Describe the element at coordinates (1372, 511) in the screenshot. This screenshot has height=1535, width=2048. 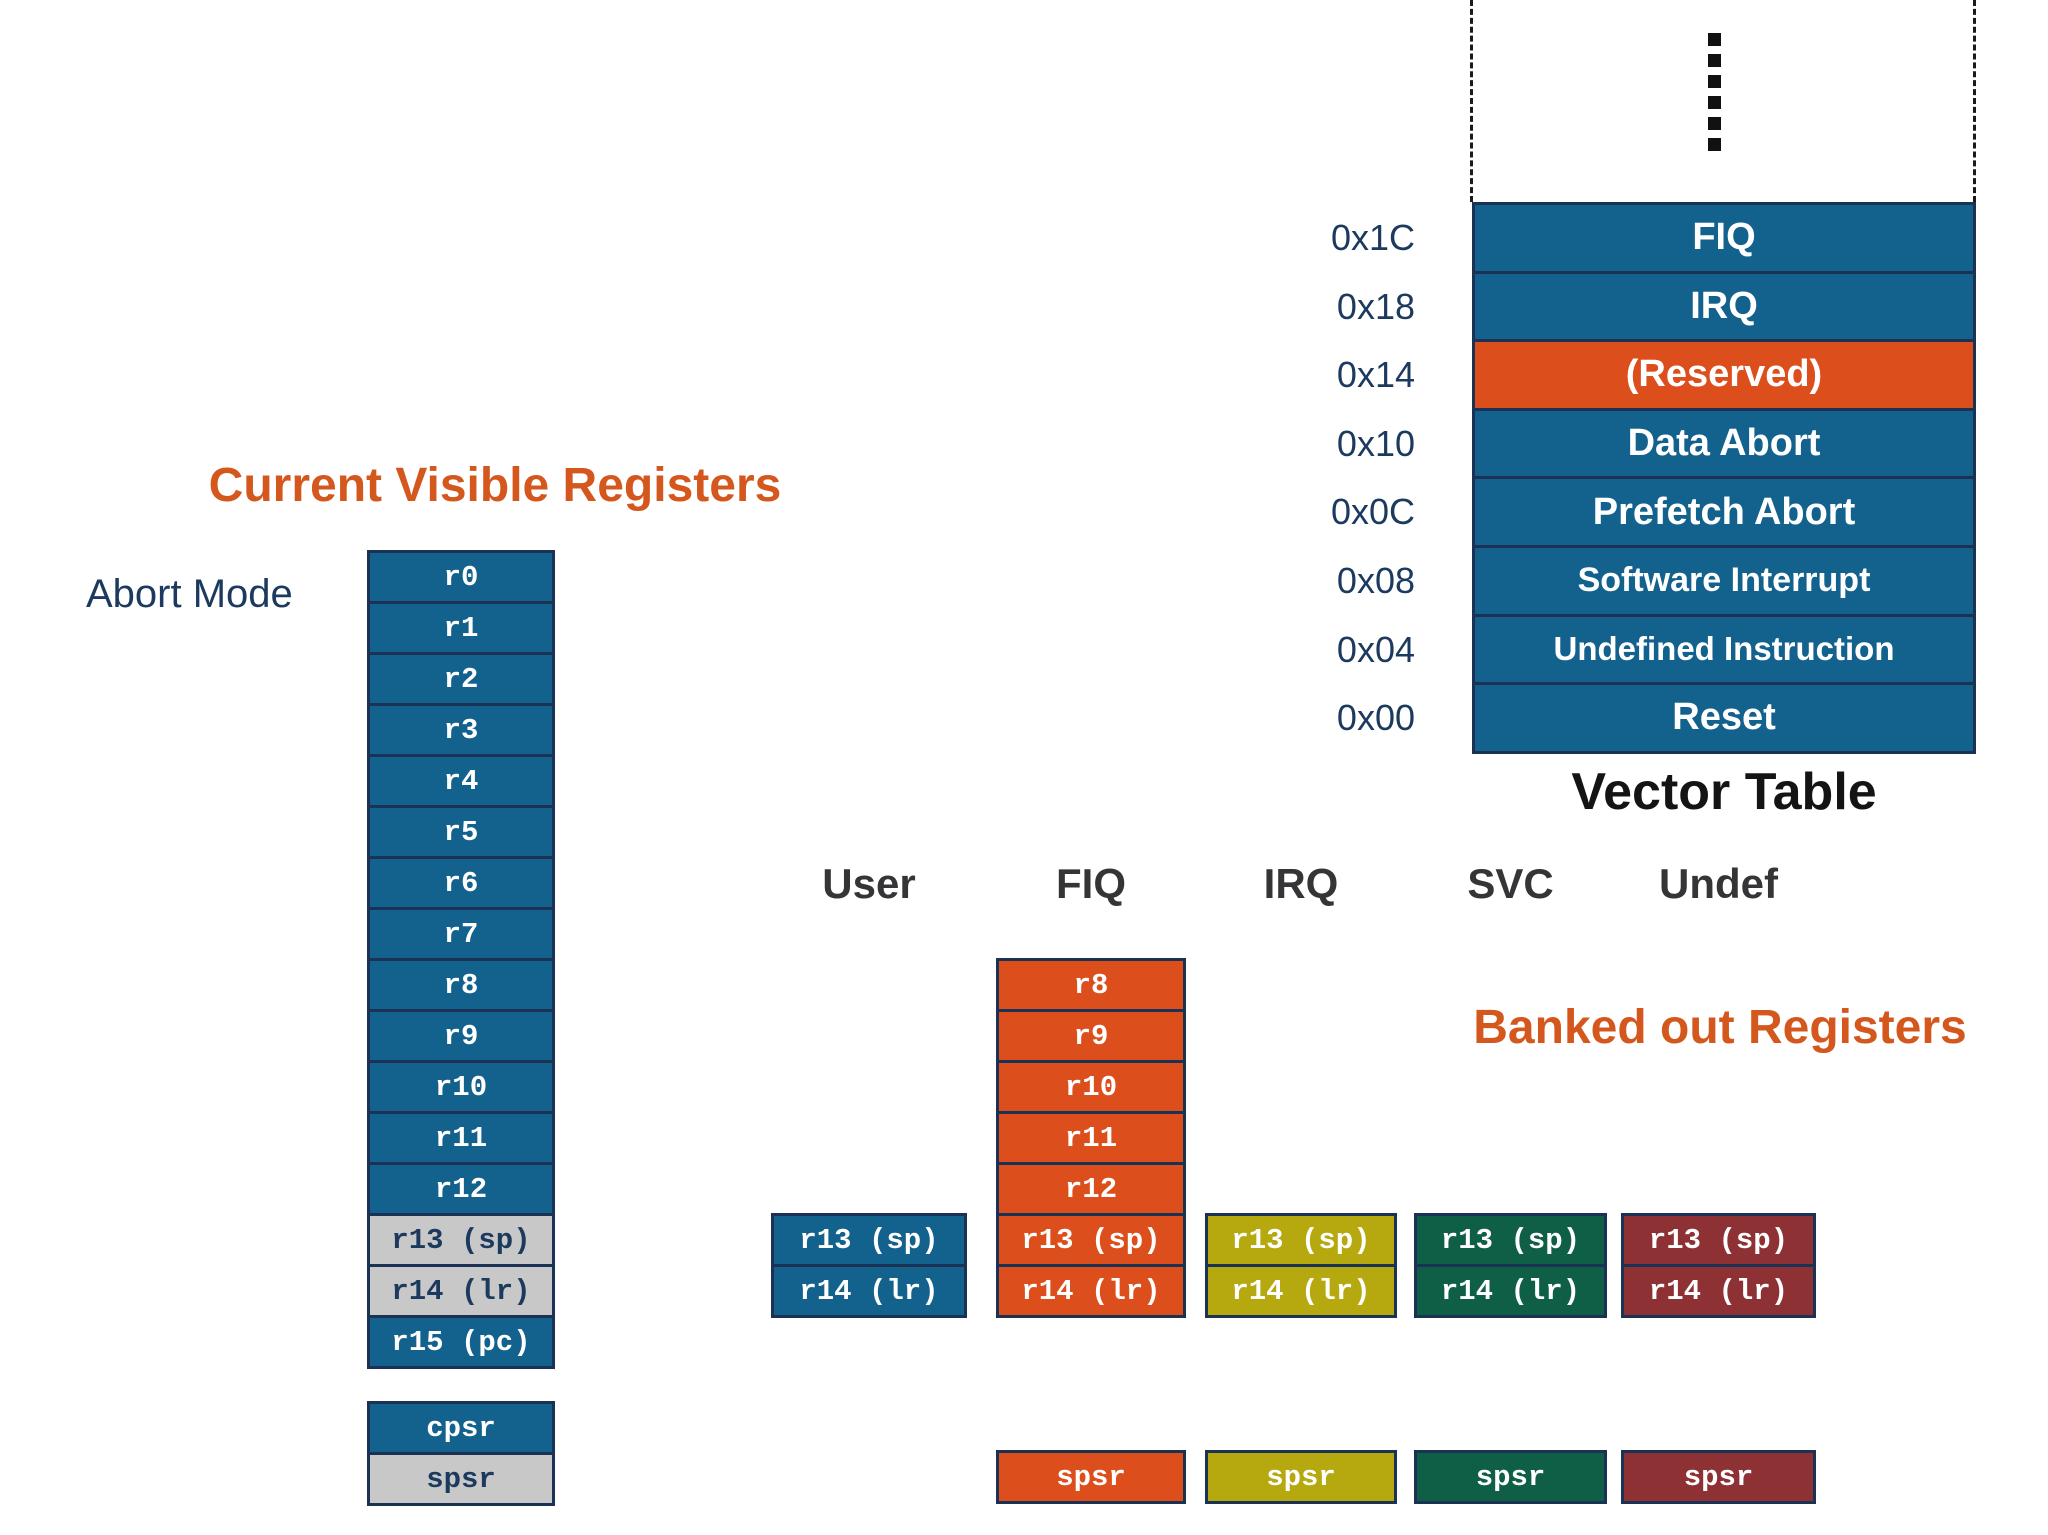
I see `vector-addr-0x0C: 0x0C` at that location.